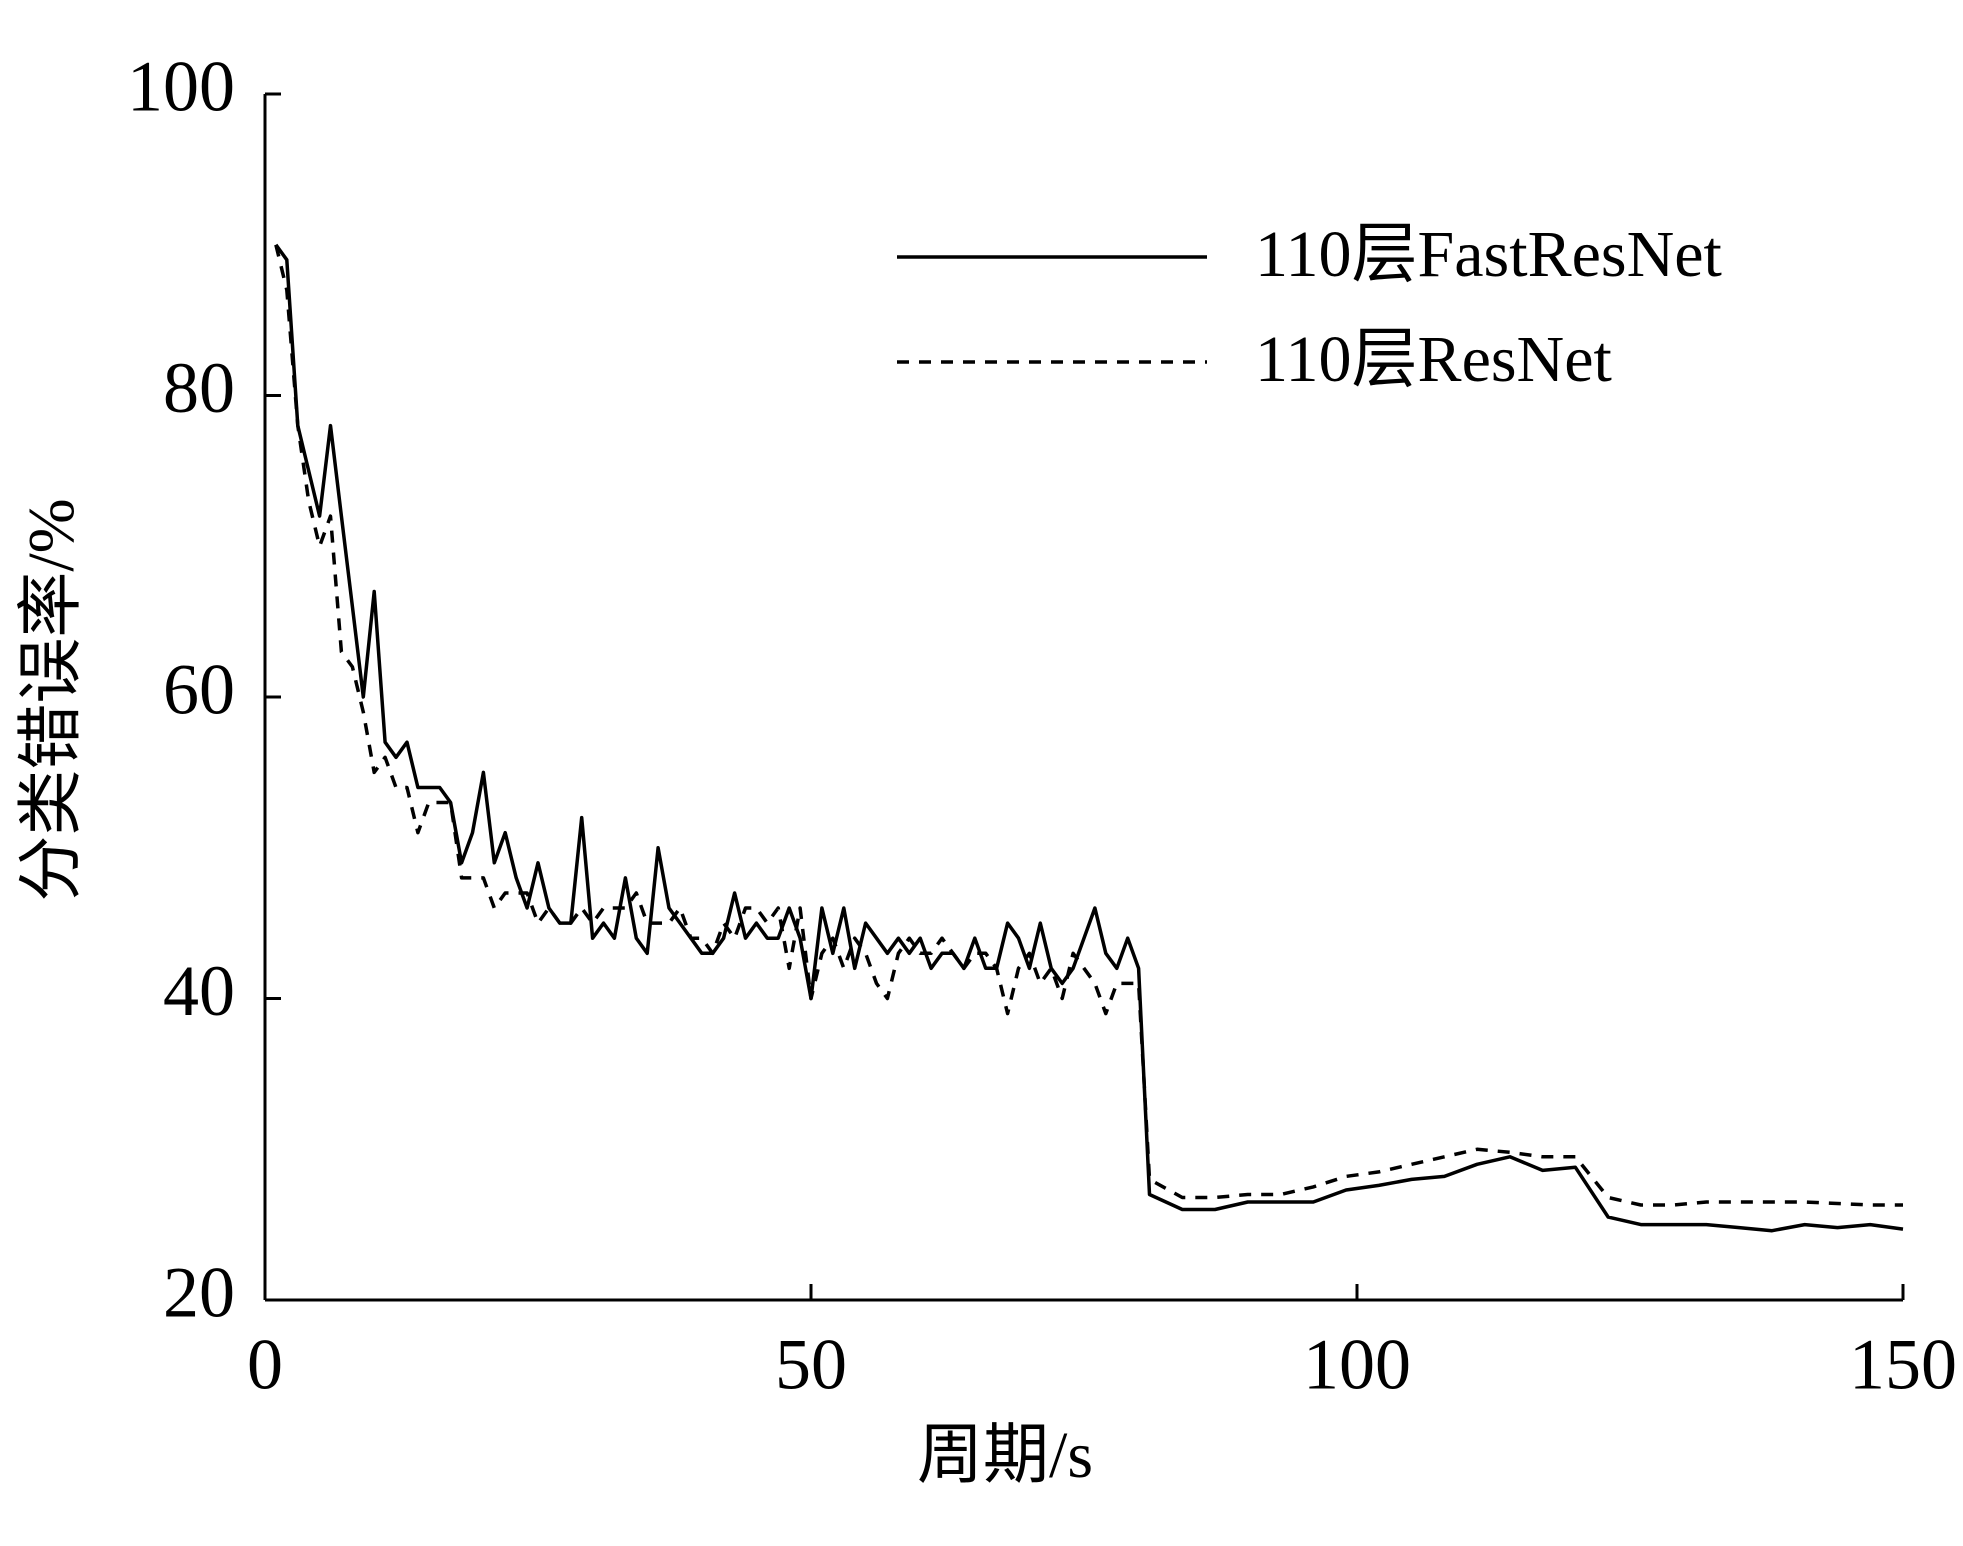 This screenshot has width=1963, height=1546. I want to click on legend-label: 110层ResNet, so click(1433, 359).